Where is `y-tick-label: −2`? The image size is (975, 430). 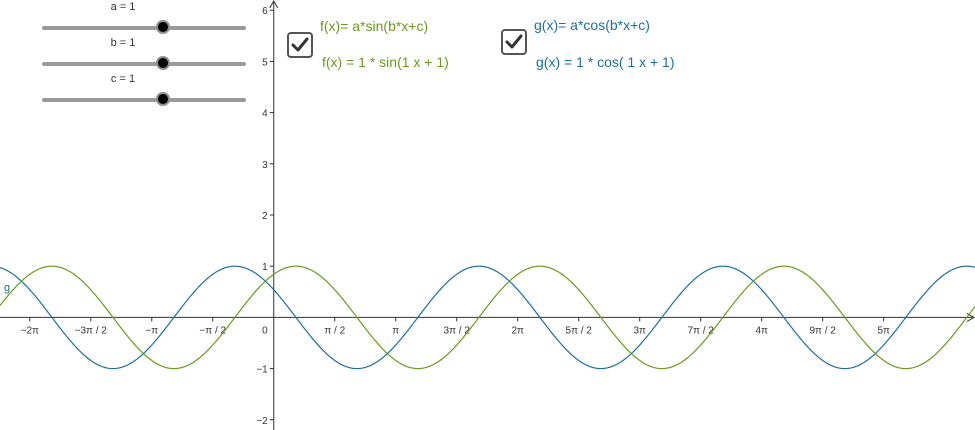 y-tick-label: −2 is located at coordinates (262, 421).